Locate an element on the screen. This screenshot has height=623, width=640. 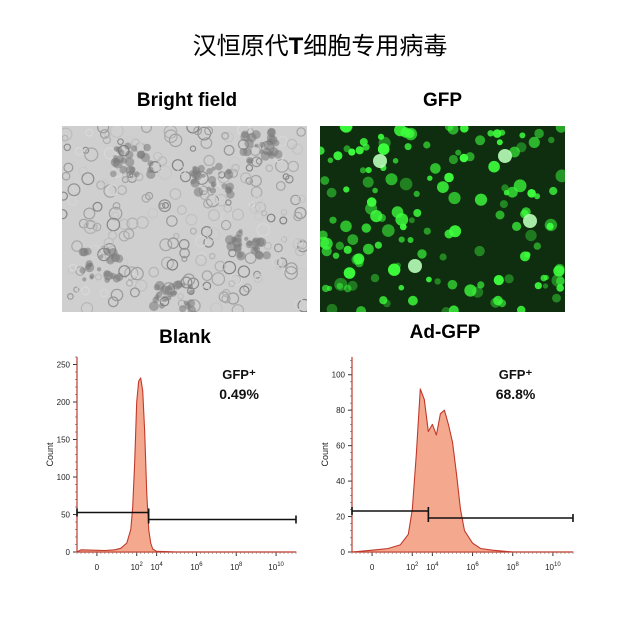
gfp-image is located at coordinates (442, 219).